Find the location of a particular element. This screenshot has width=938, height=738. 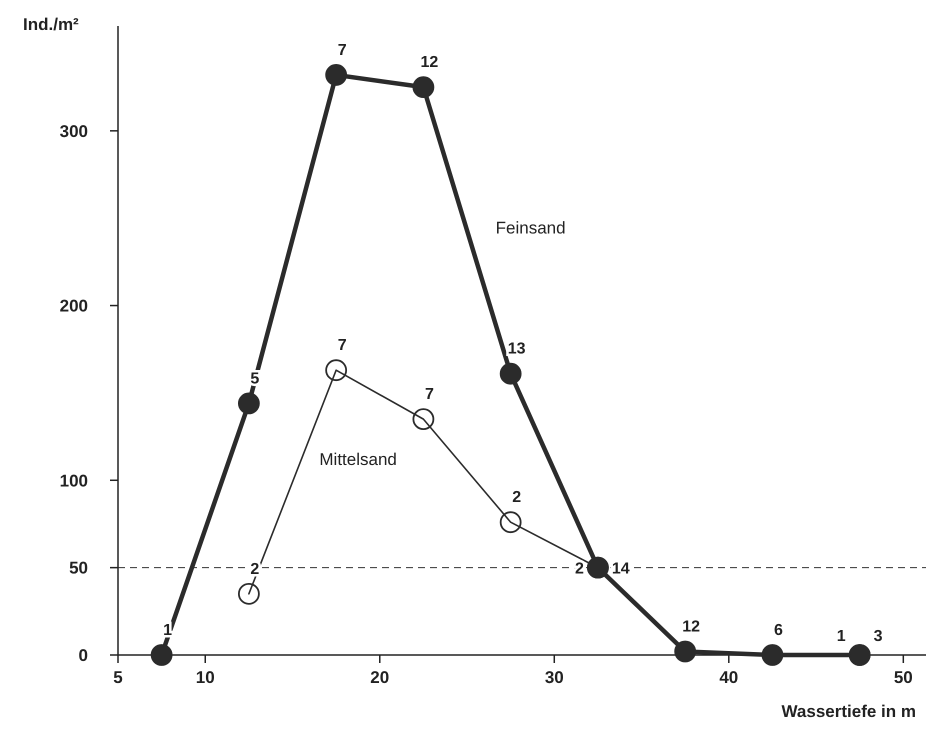

annotation: 1 is located at coordinates (841, 636).